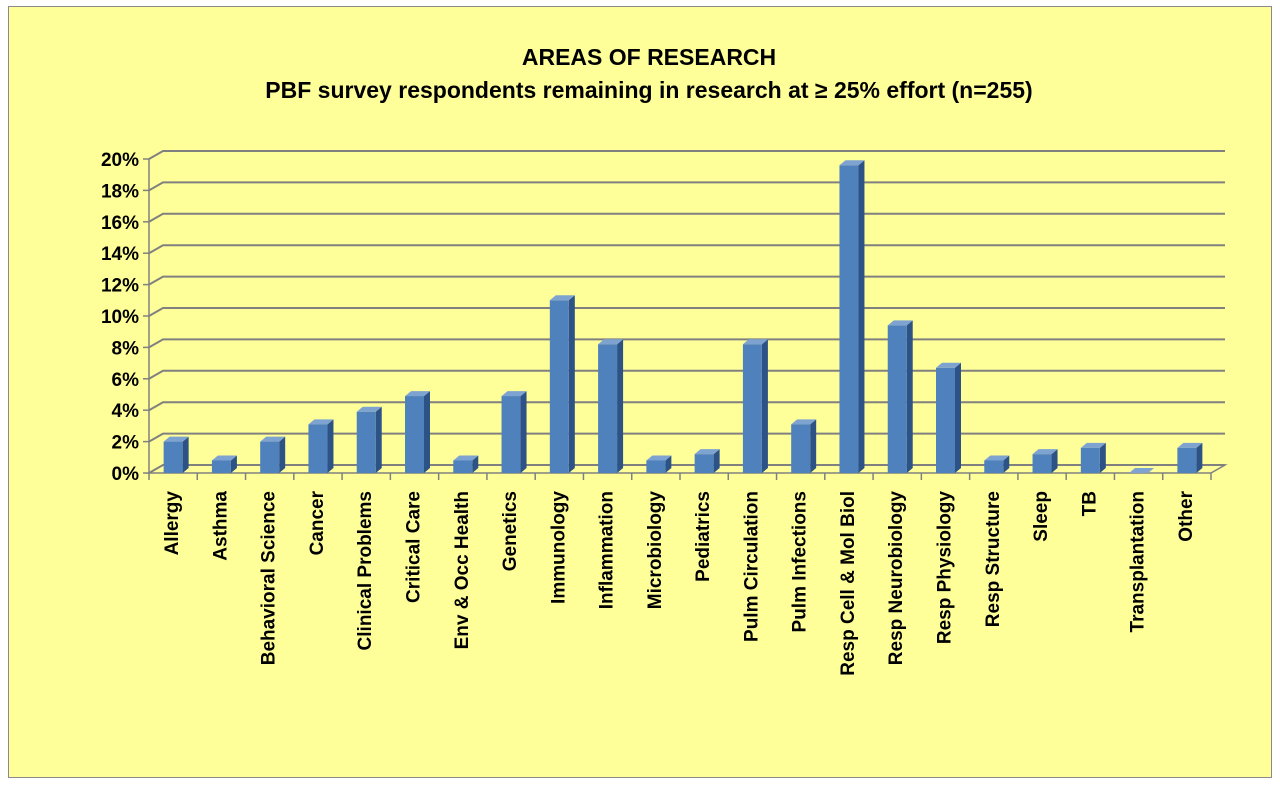  What do you see at coordinates (317, 522) in the screenshot?
I see `x-category-label: Cancer` at bounding box center [317, 522].